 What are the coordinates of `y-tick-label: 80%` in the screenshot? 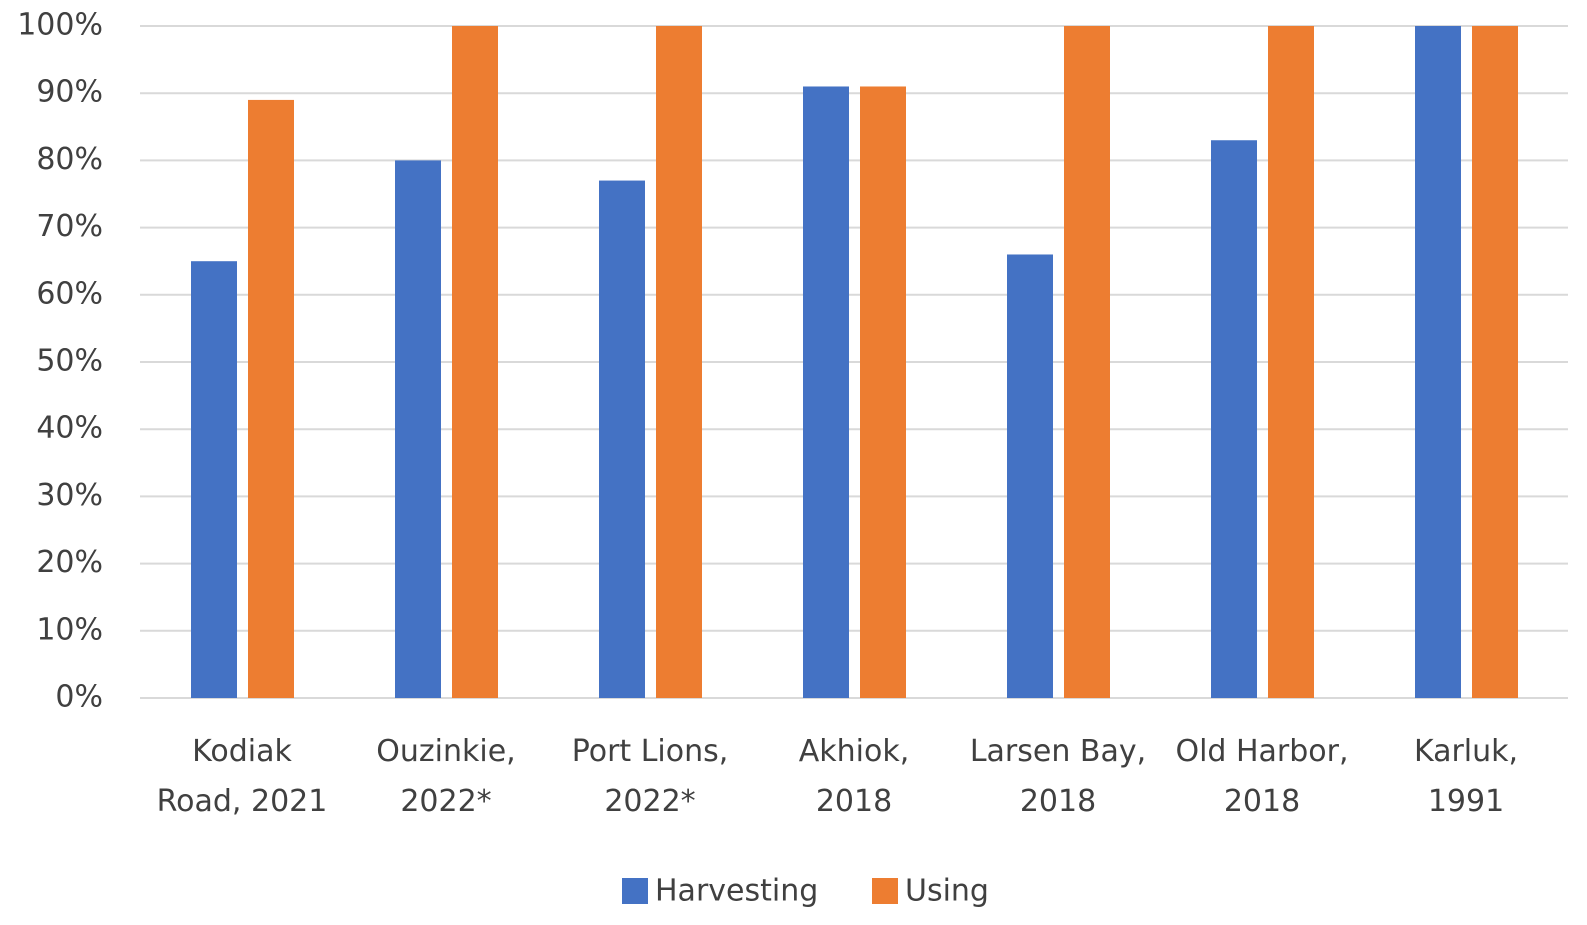 It's located at (69, 159).